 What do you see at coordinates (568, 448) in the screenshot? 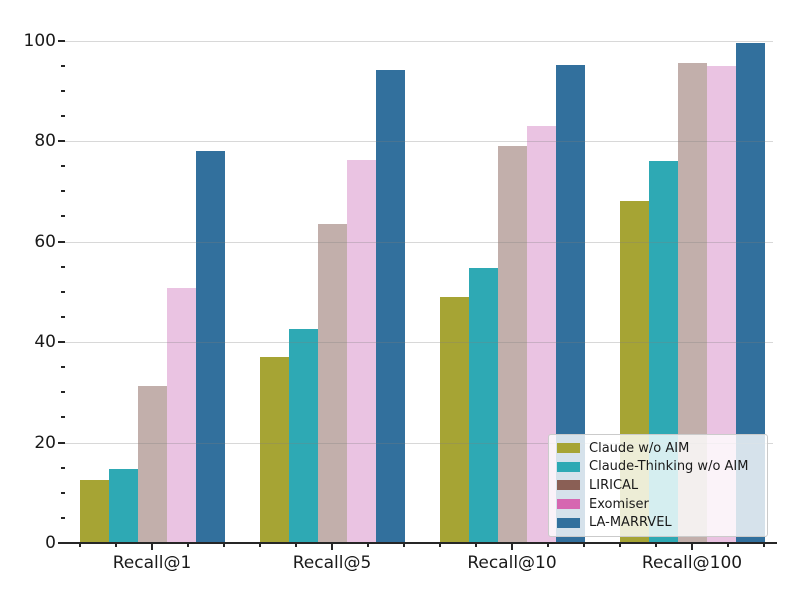
I see `legend-swatch-claude-w-o-aim` at bounding box center [568, 448].